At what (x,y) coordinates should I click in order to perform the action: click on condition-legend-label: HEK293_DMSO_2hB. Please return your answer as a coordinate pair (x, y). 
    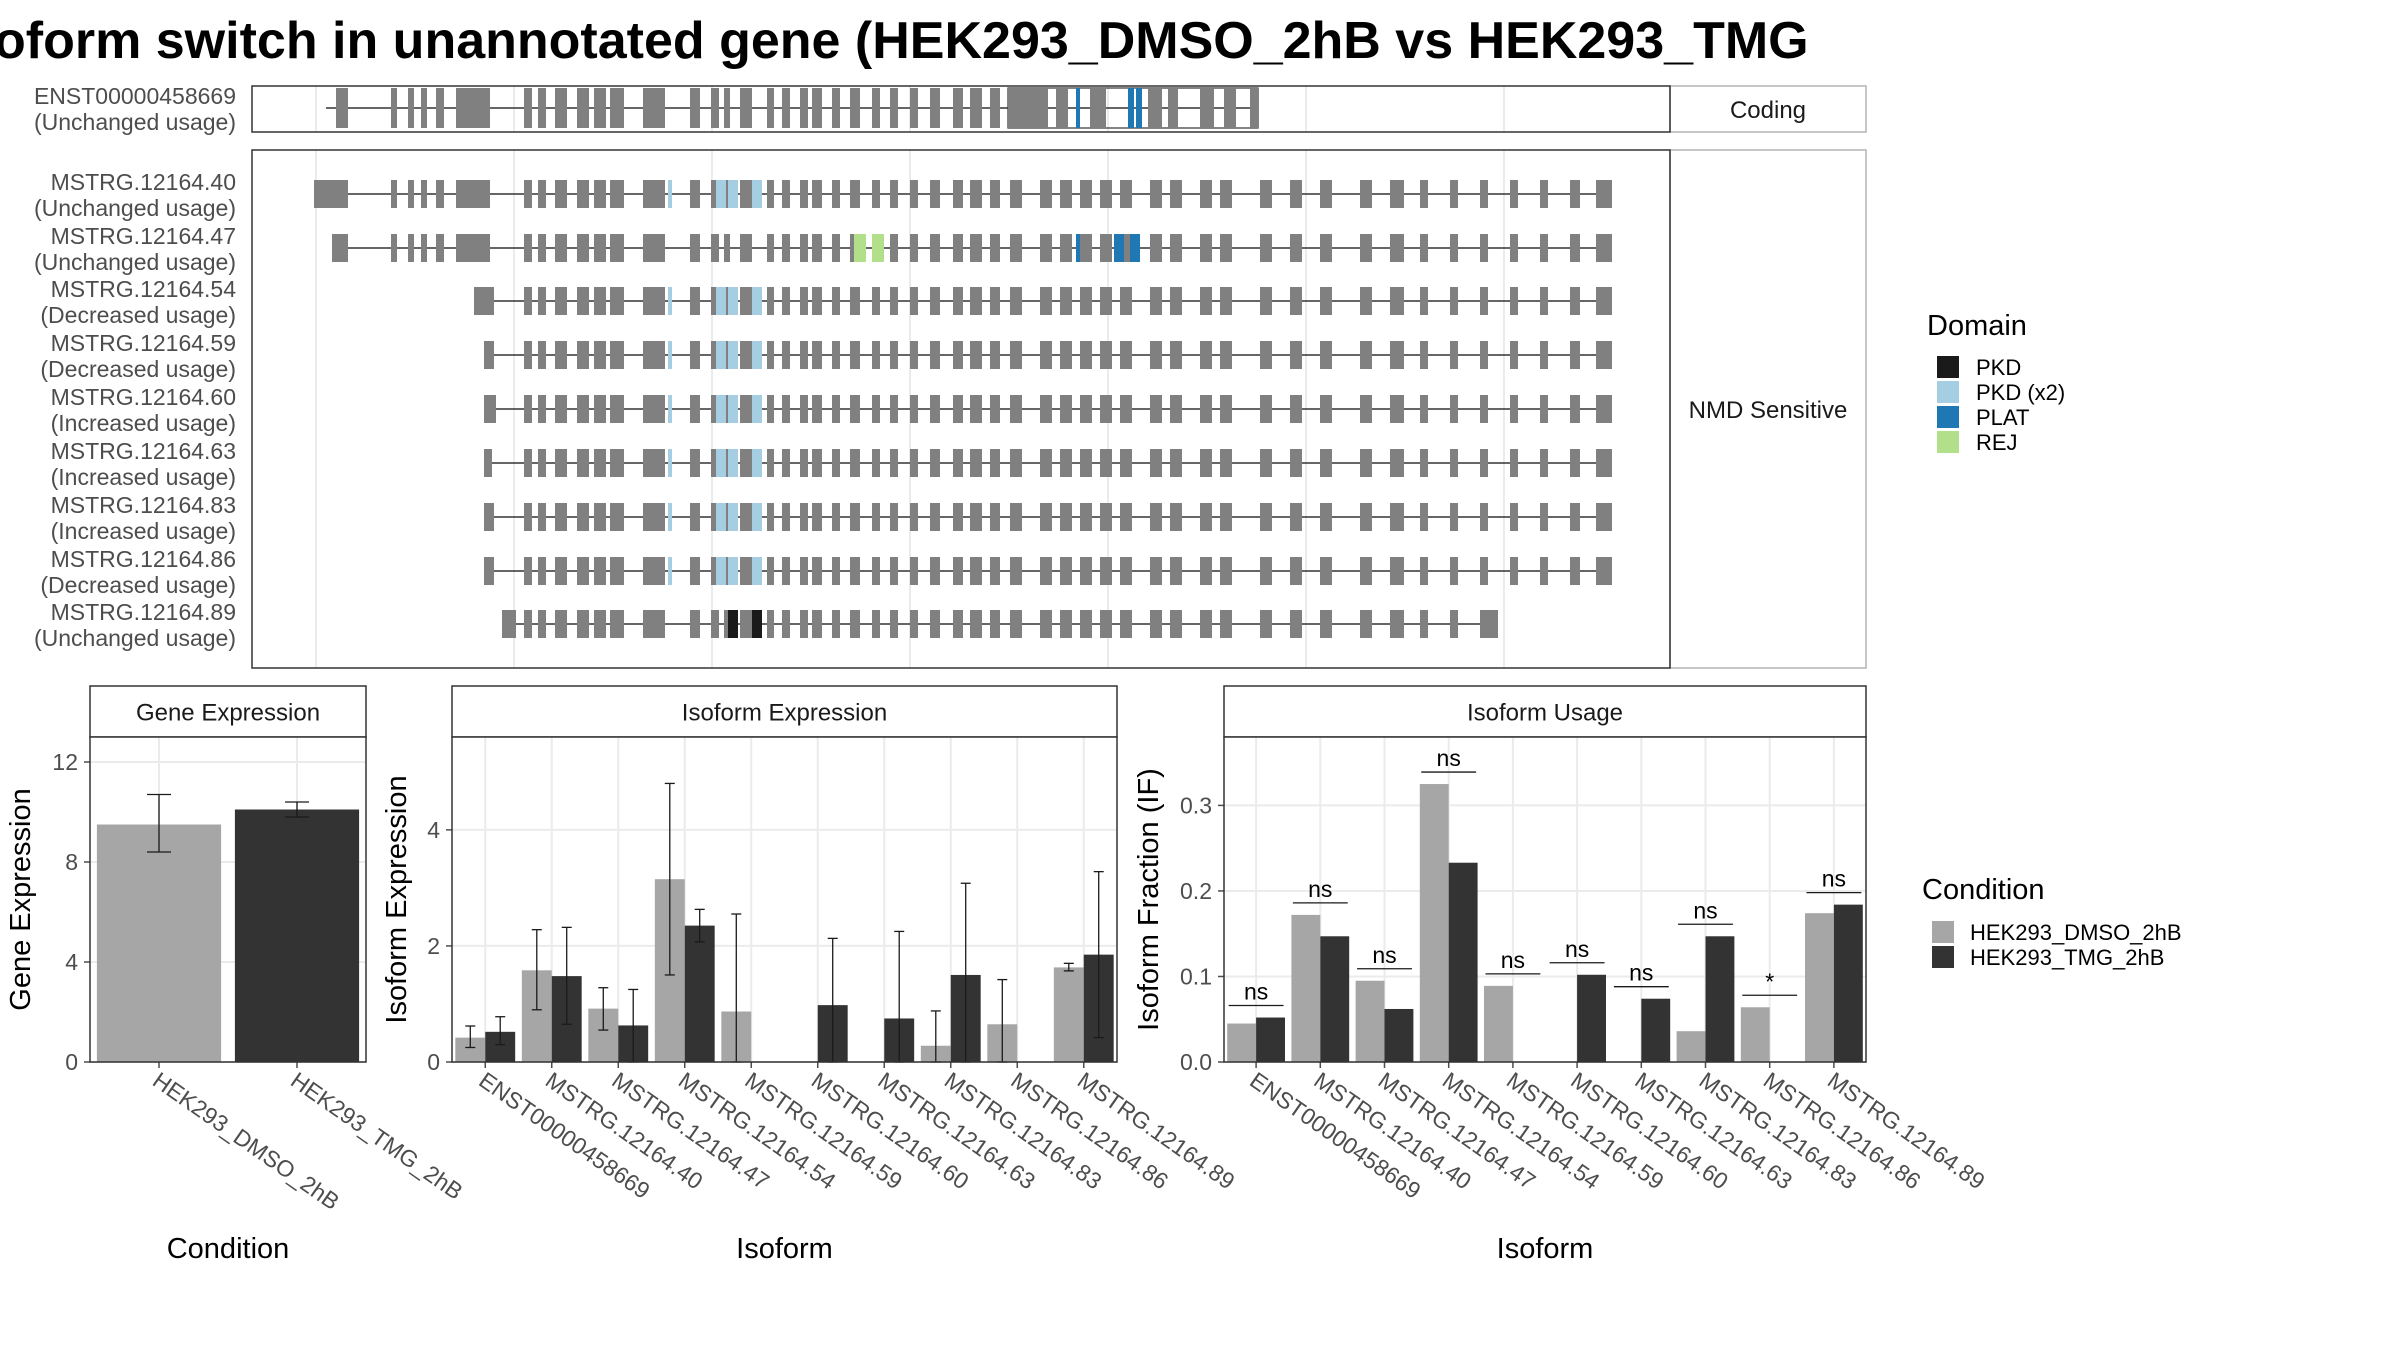
    Looking at the image, I should click on (2076, 932).